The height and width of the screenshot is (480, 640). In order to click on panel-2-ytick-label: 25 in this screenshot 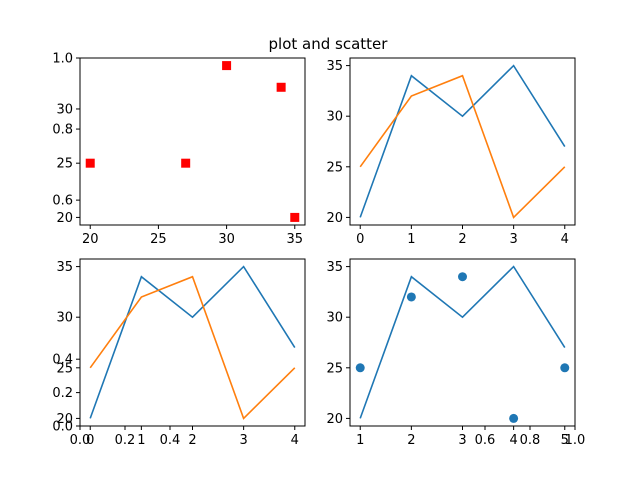, I will do `click(334, 167)`.